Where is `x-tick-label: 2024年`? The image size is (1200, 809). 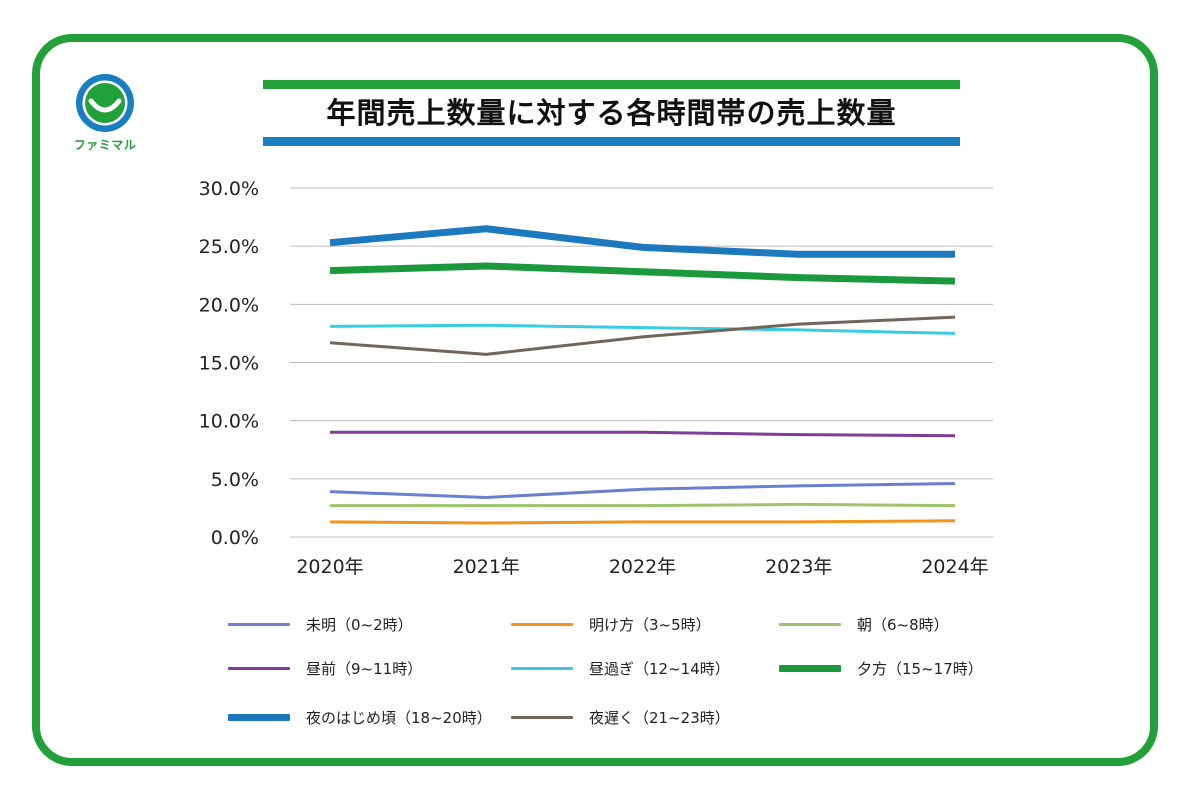 x-tick-label: 2024年 is located at coordinates (954, 567).